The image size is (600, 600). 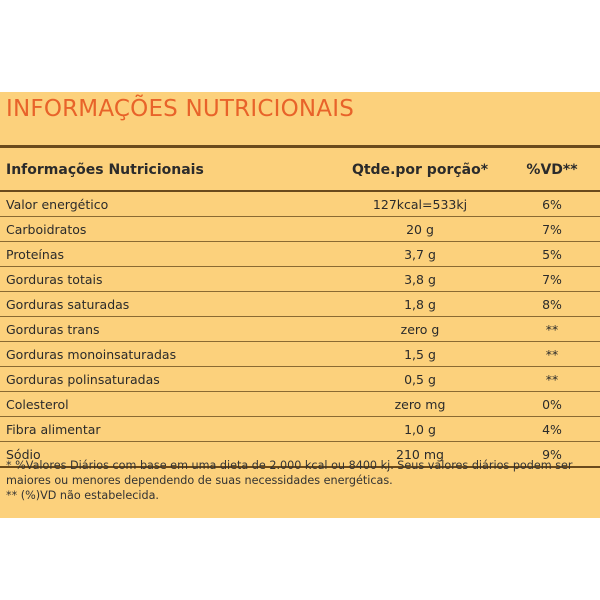 I want to click on nutrient-quantity: 127kcal=533kj, so click(x=420, y=204).